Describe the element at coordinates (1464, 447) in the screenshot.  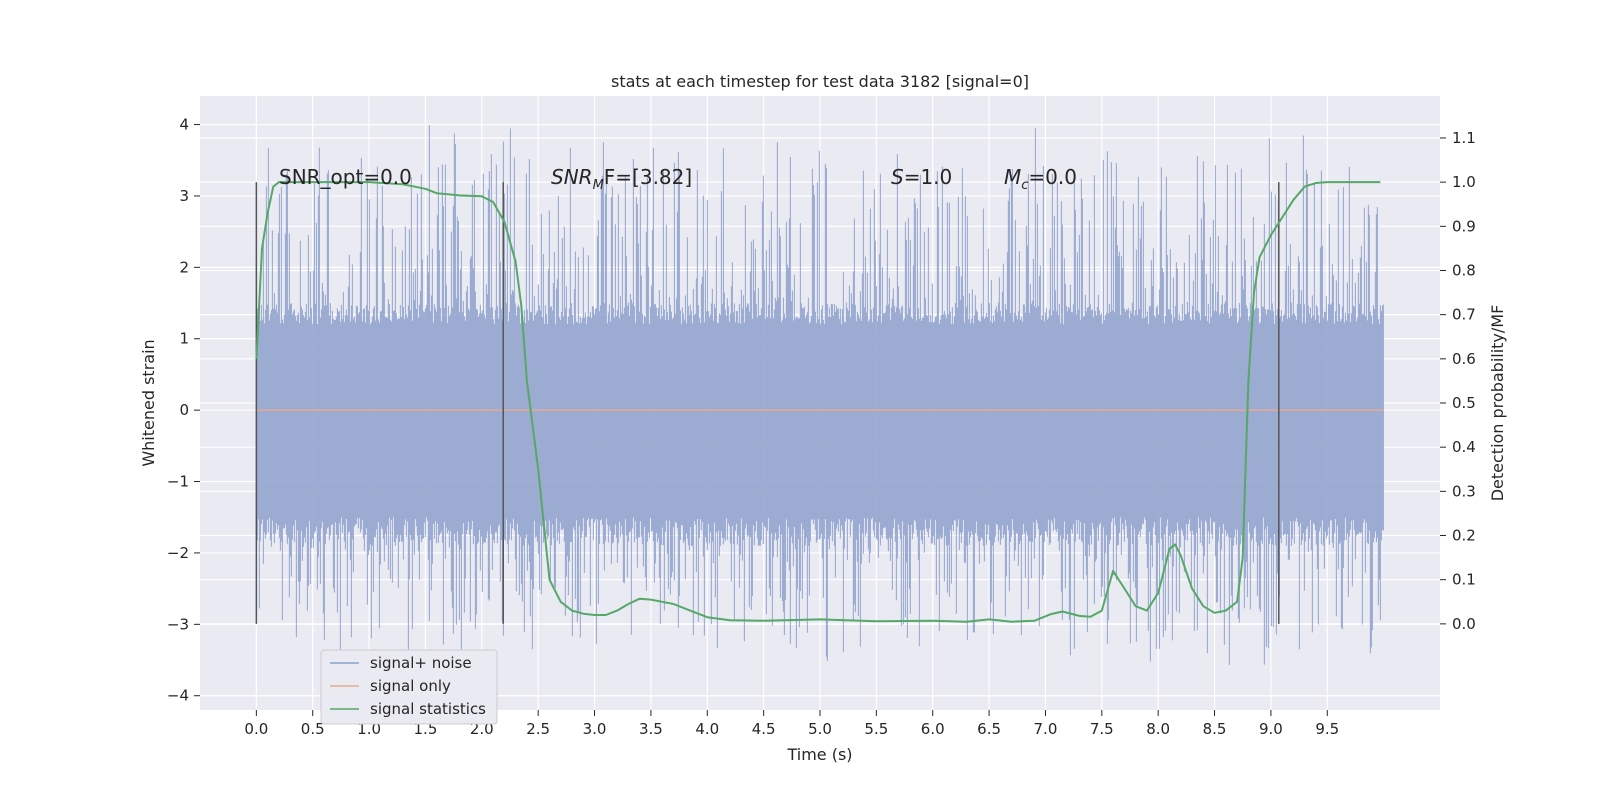
I see `y-tick-label-right: 0.4` at that location.